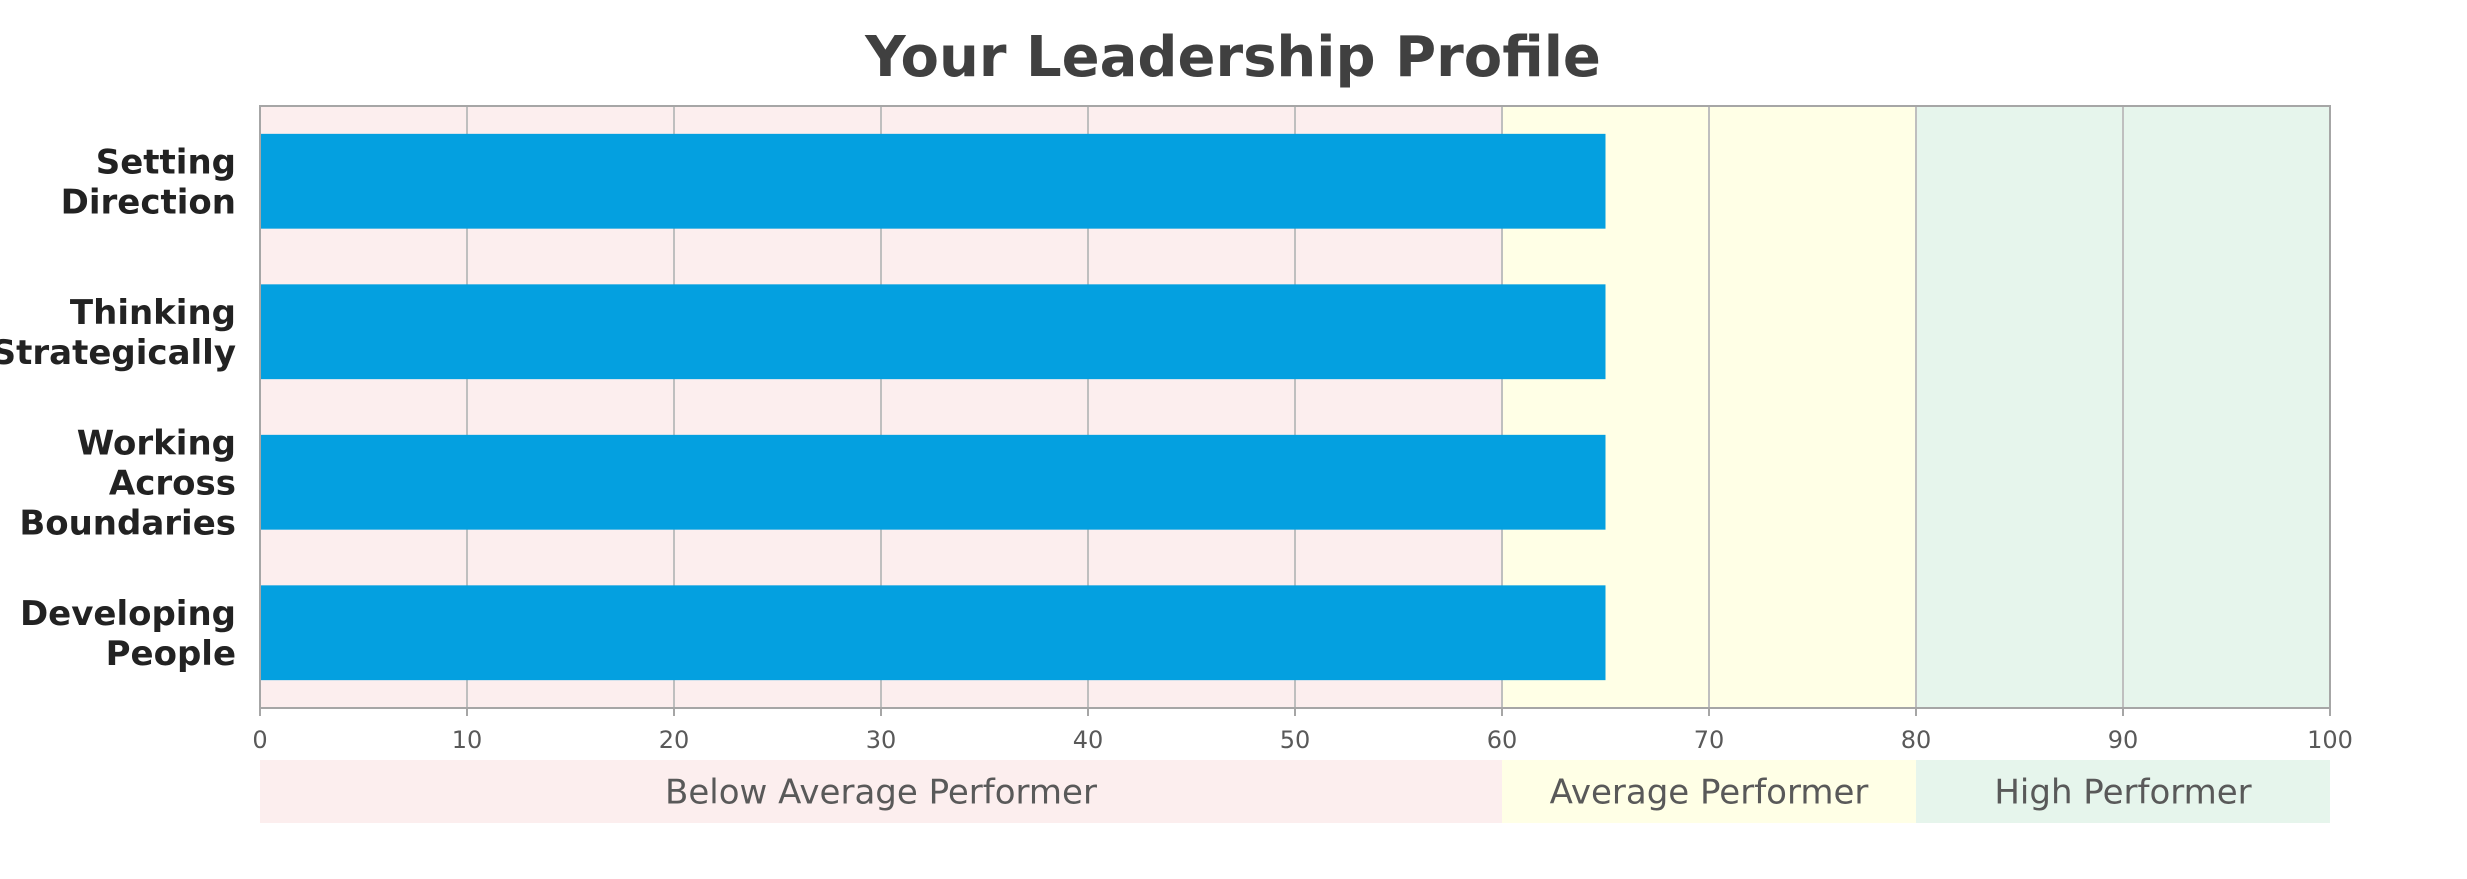 The width and height of the screenshot is (2467, 879). What do you see at coordinates (2330, 740) in the screenshot?
I see `tick-label: 100` at bounding box center [2330, 740].